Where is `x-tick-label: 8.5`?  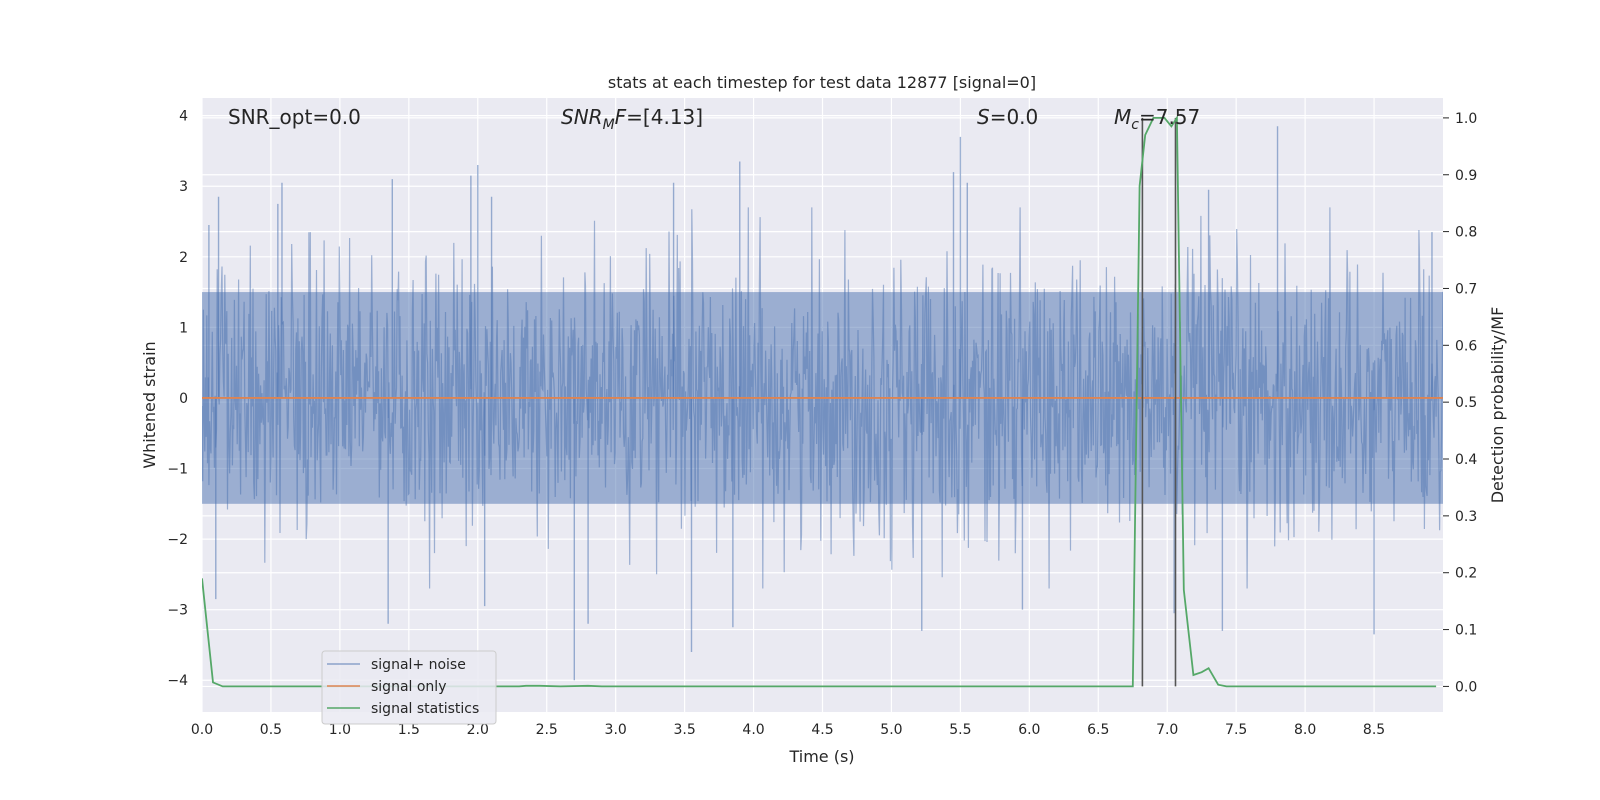
x-tick-label: 8.5 is located at coordinates (1374, 730).